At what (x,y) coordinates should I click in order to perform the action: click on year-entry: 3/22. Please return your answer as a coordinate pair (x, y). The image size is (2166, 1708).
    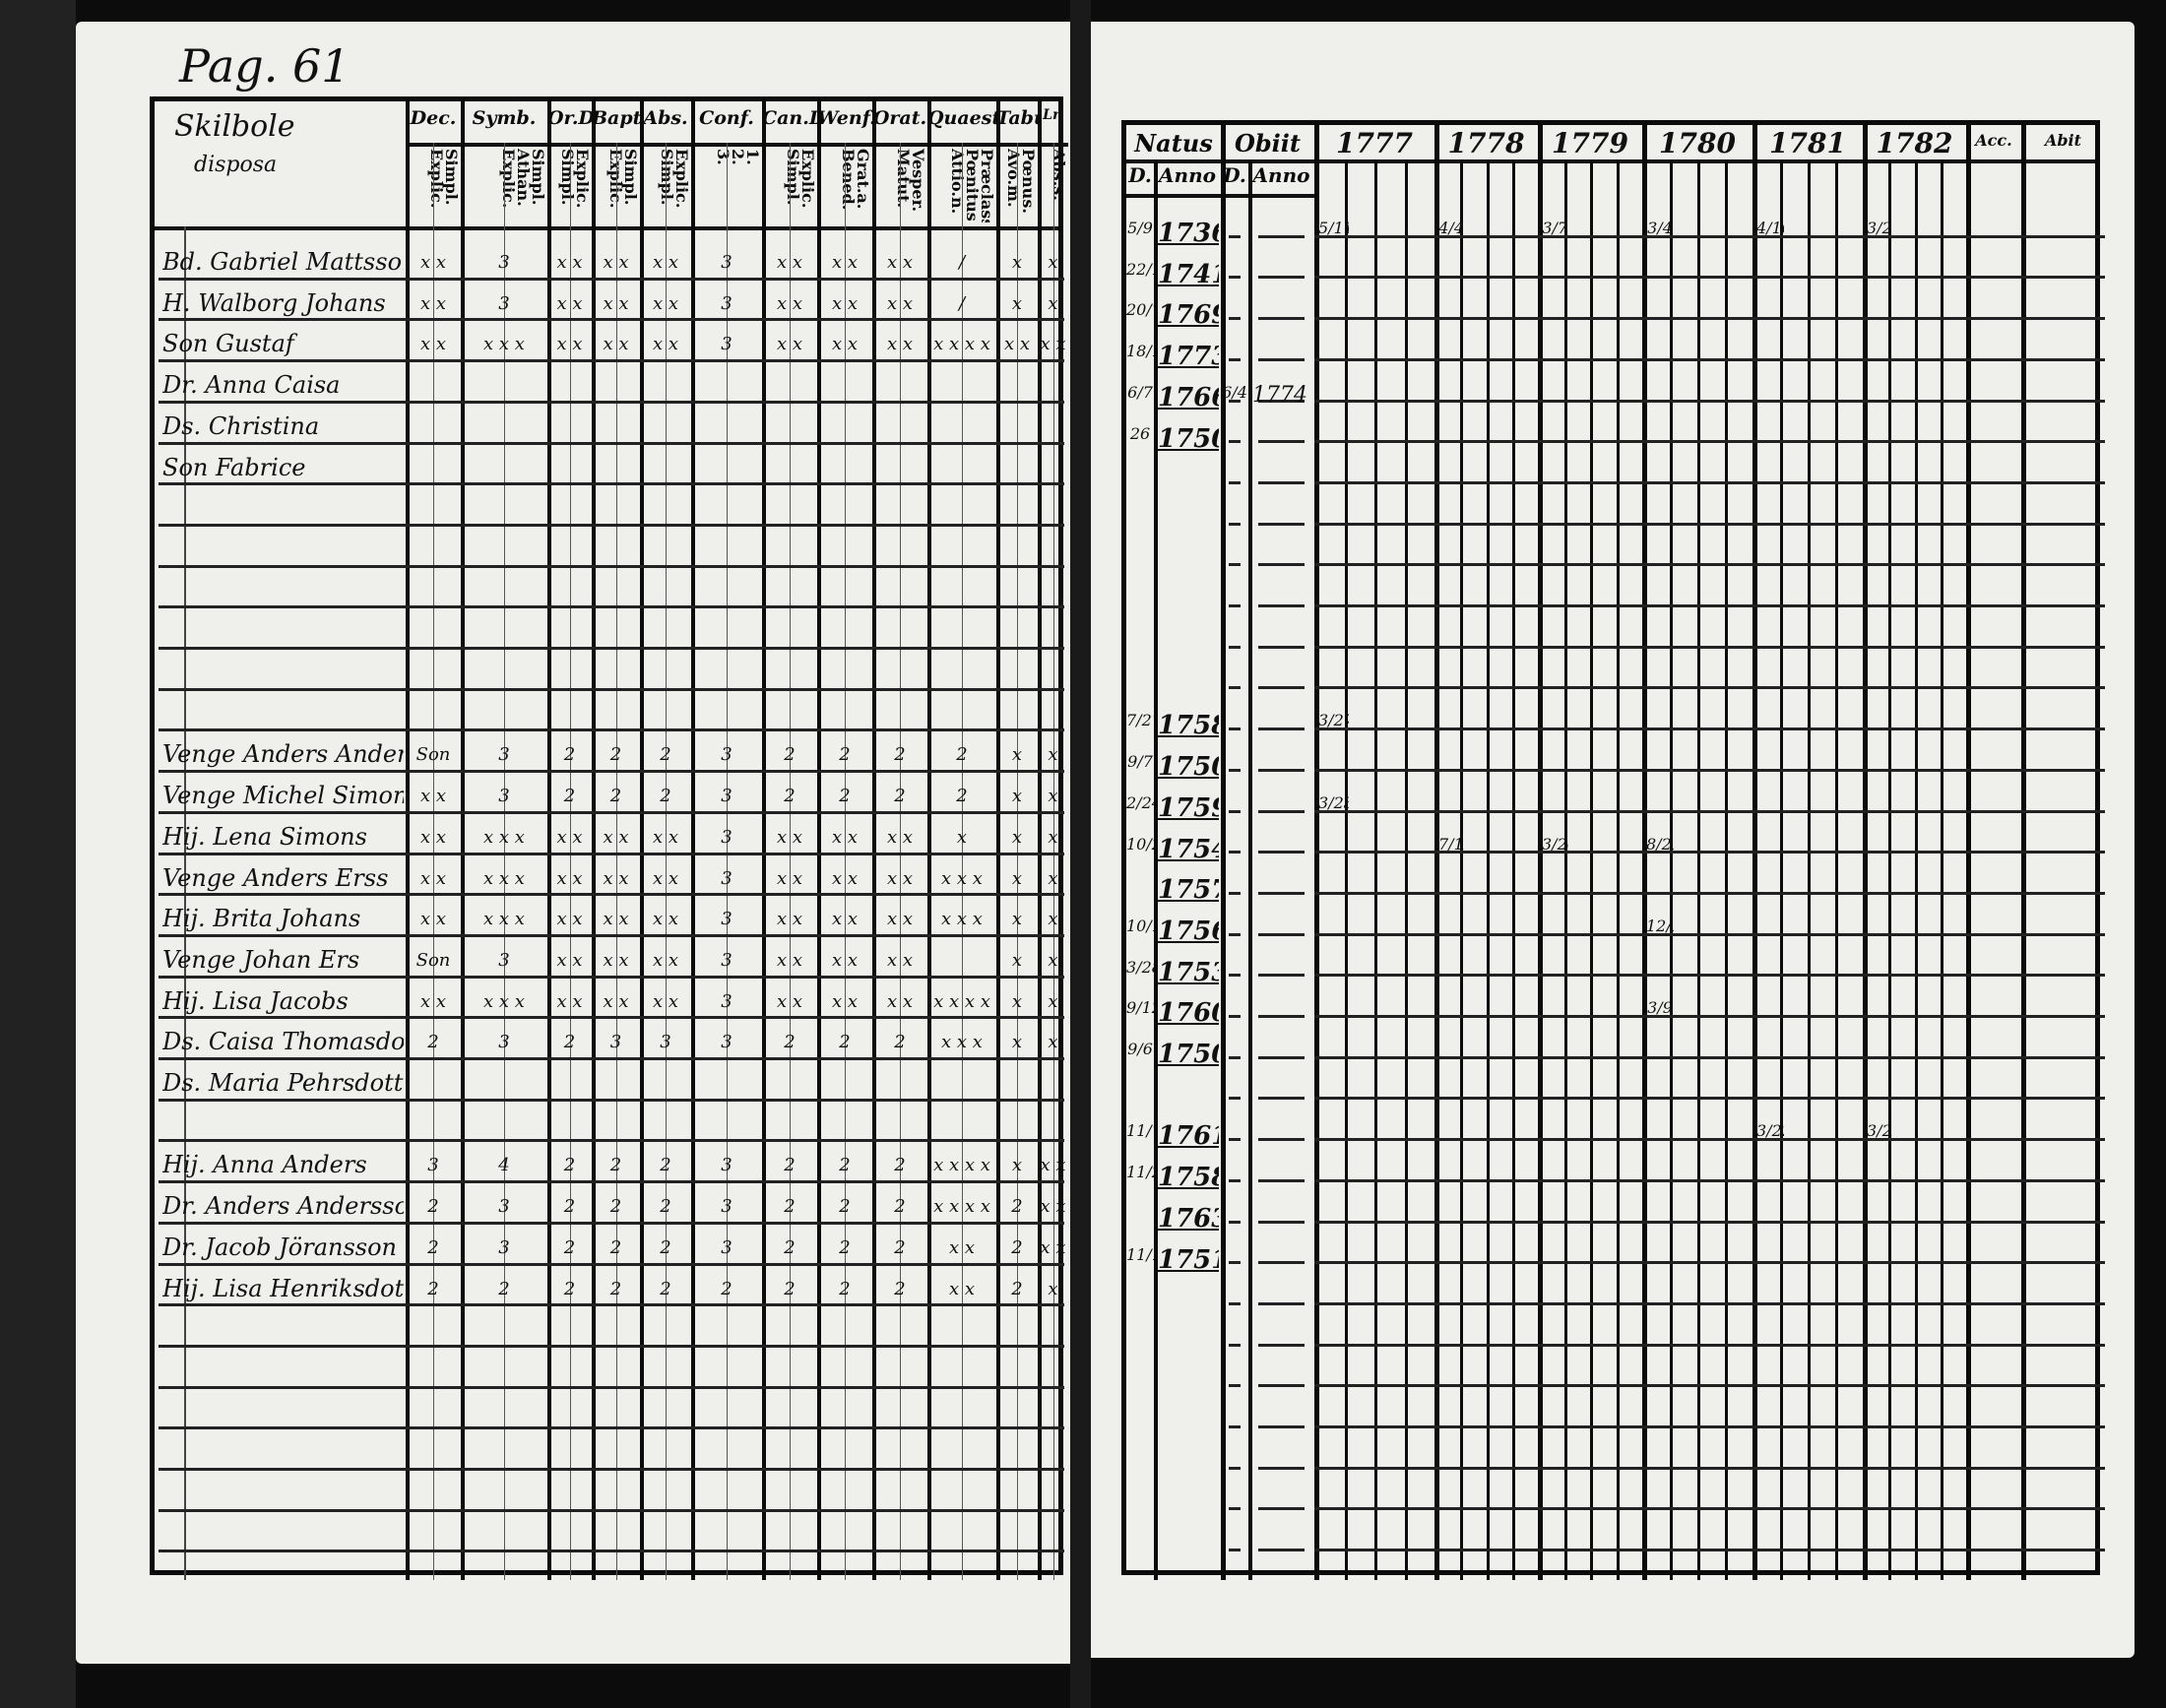
    Looking at the image, I should click on (1770, 1131).